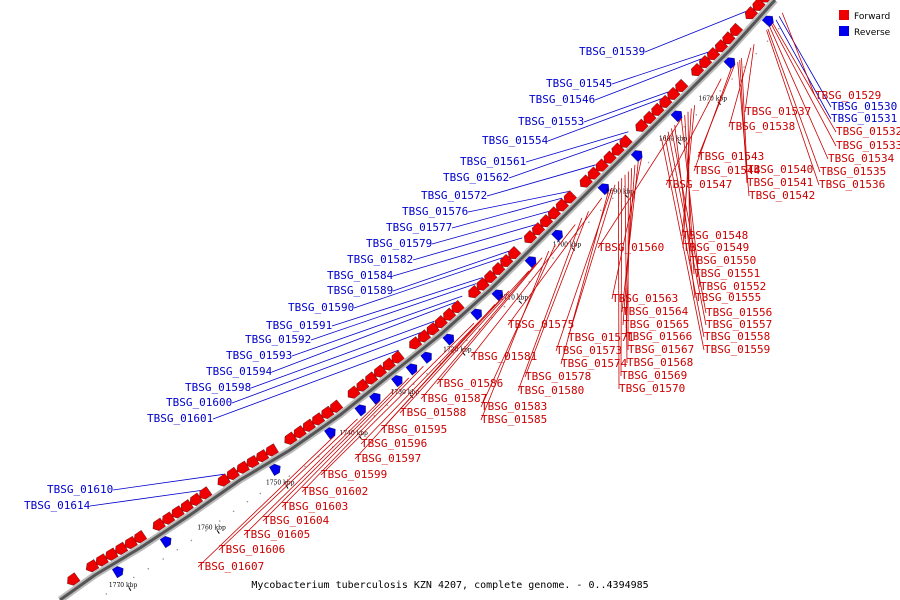  Describe the element at coordinates (589, 350) in the screenshot. I see `forward-gene-label: TBSG_01573` at that location.